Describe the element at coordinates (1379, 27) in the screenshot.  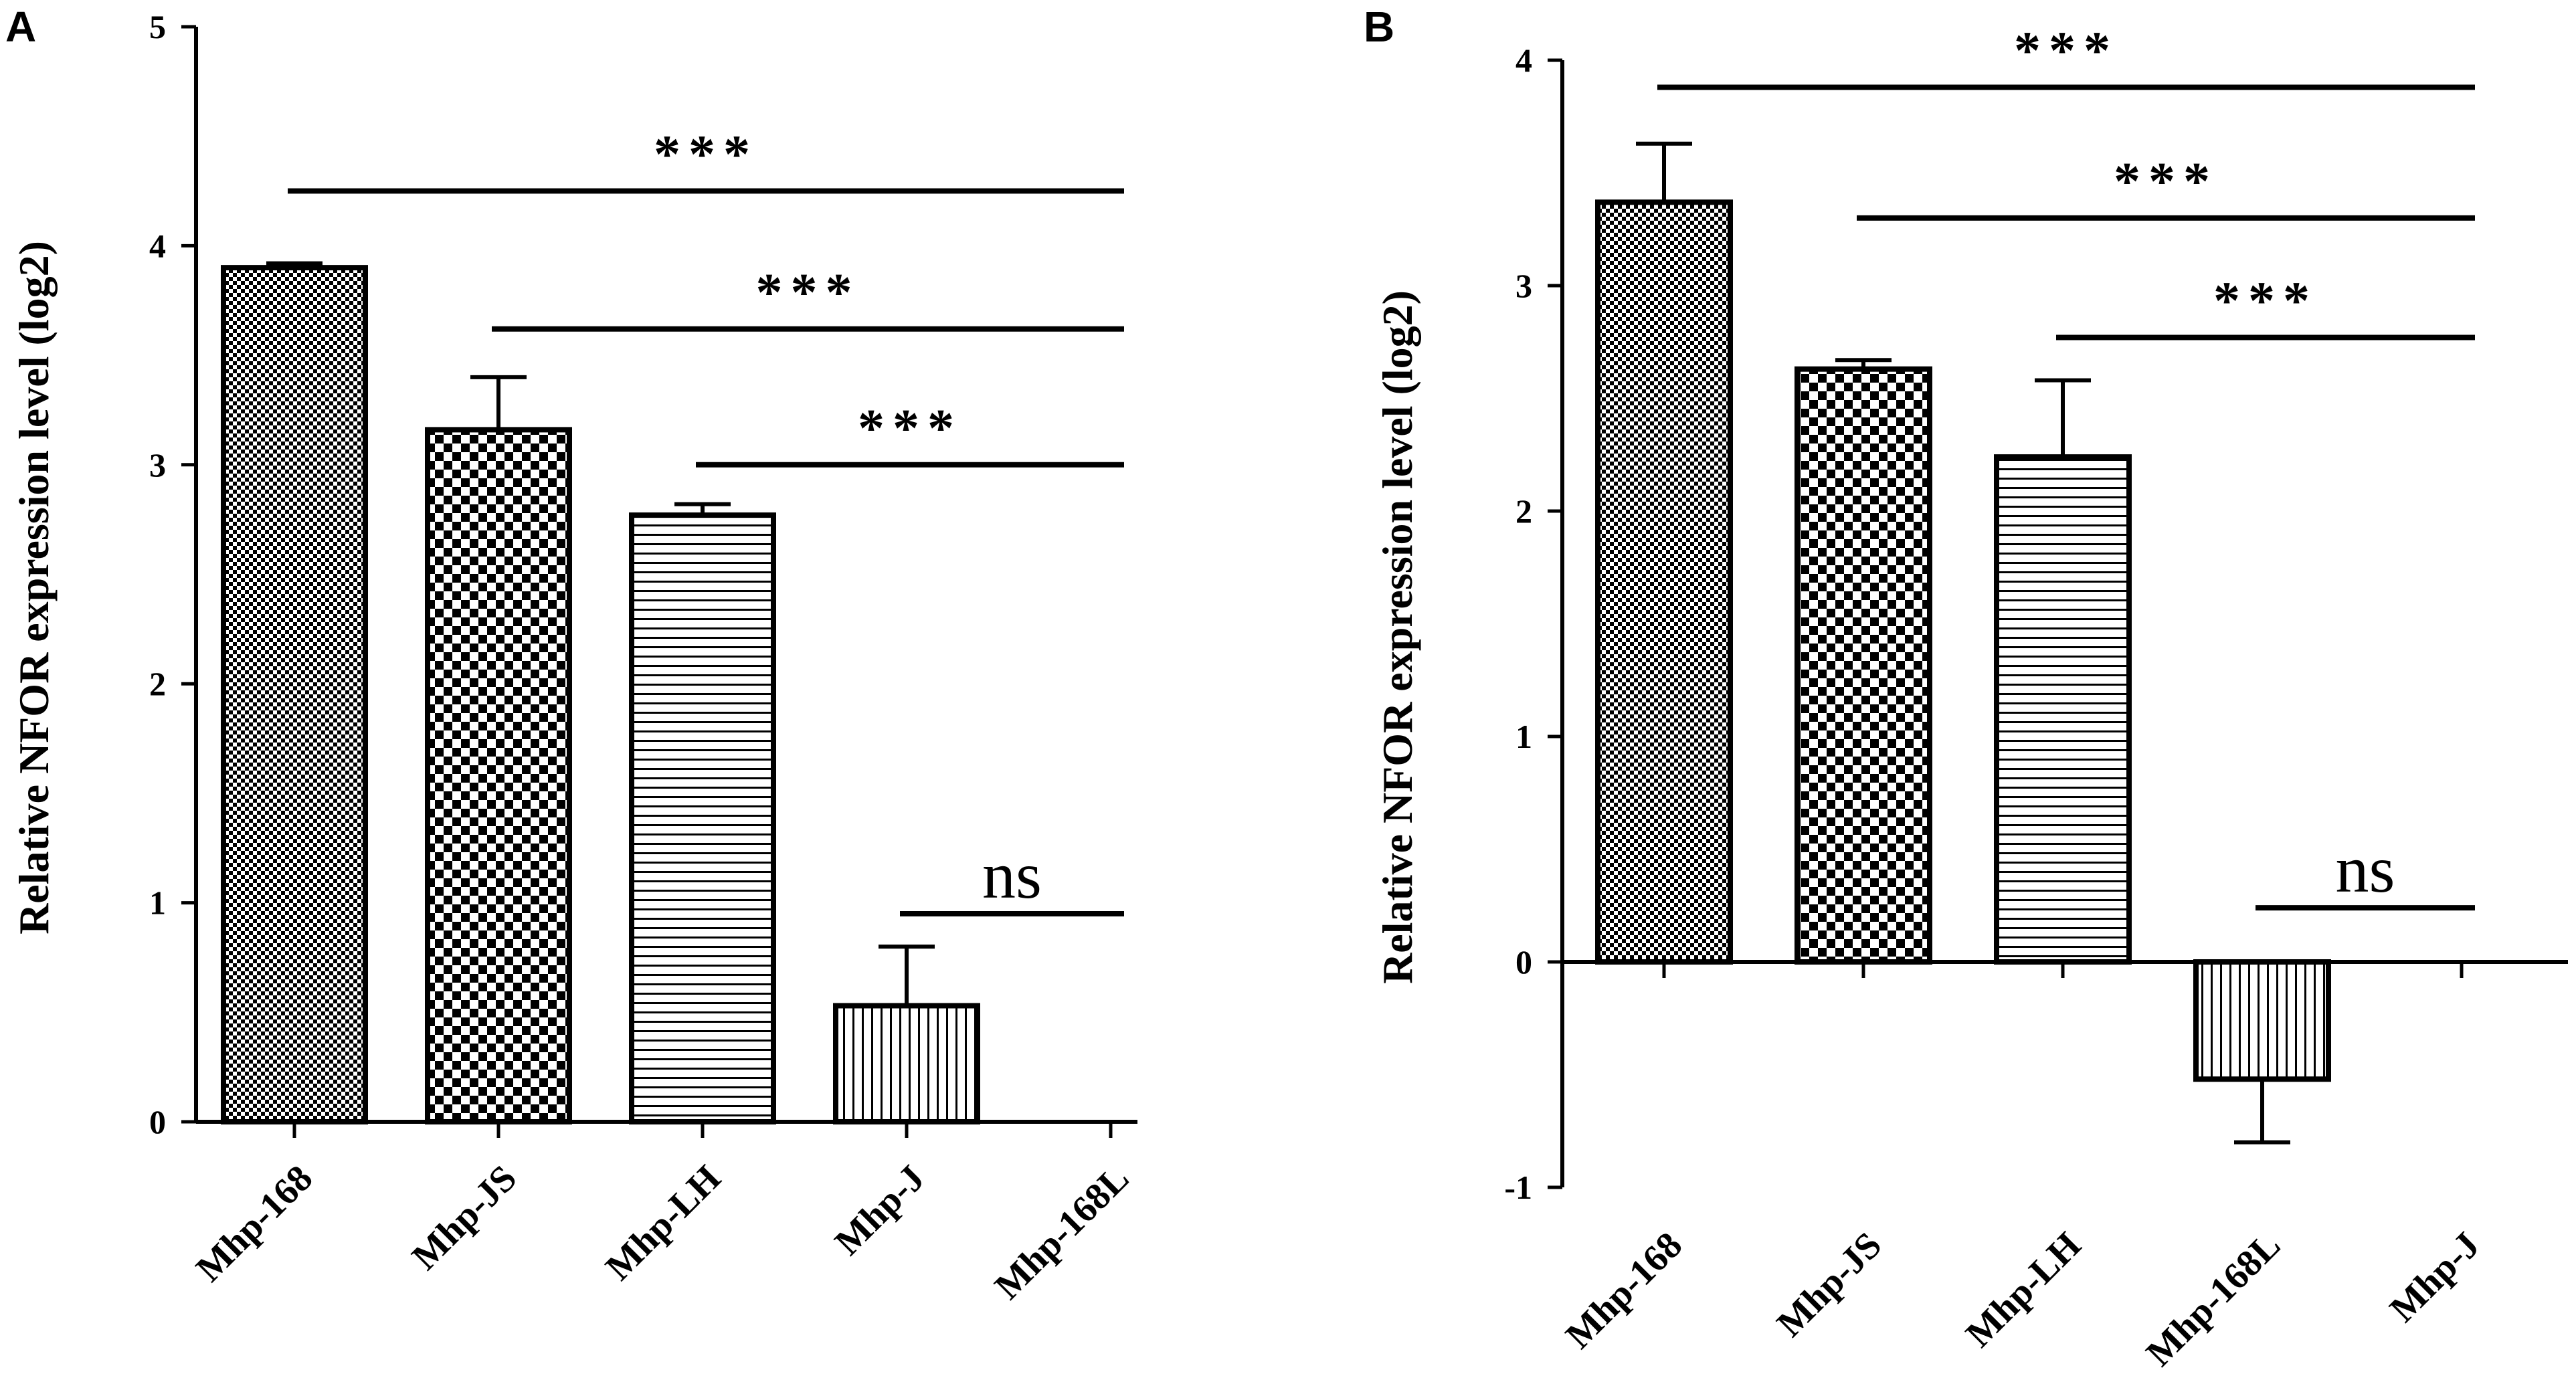
I see `panel-letter-b: B` at that location.